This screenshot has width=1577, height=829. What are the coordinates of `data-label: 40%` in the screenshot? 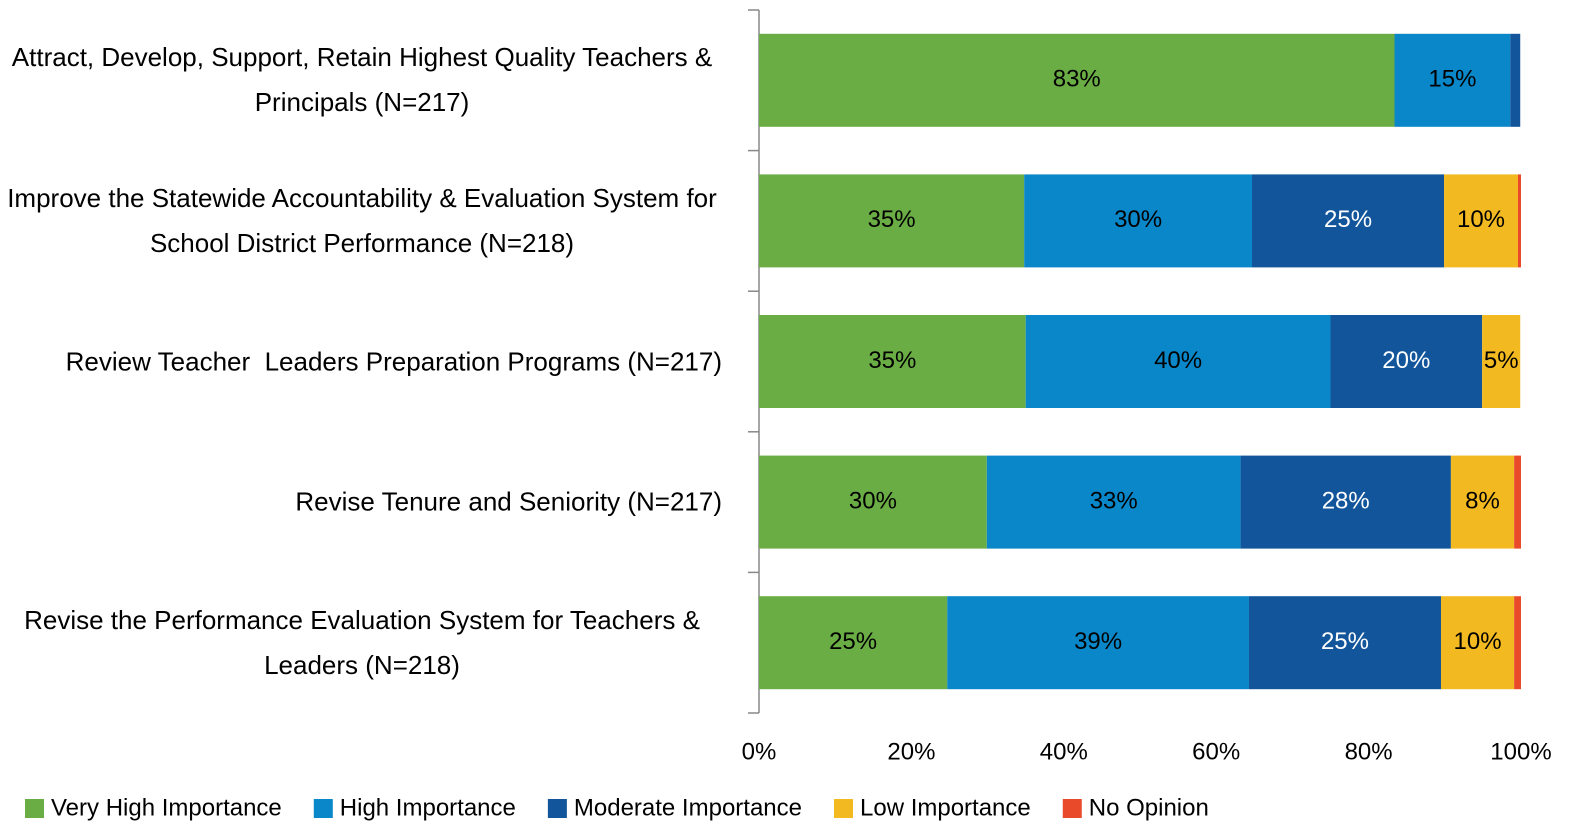 It's located at (1178, 360).